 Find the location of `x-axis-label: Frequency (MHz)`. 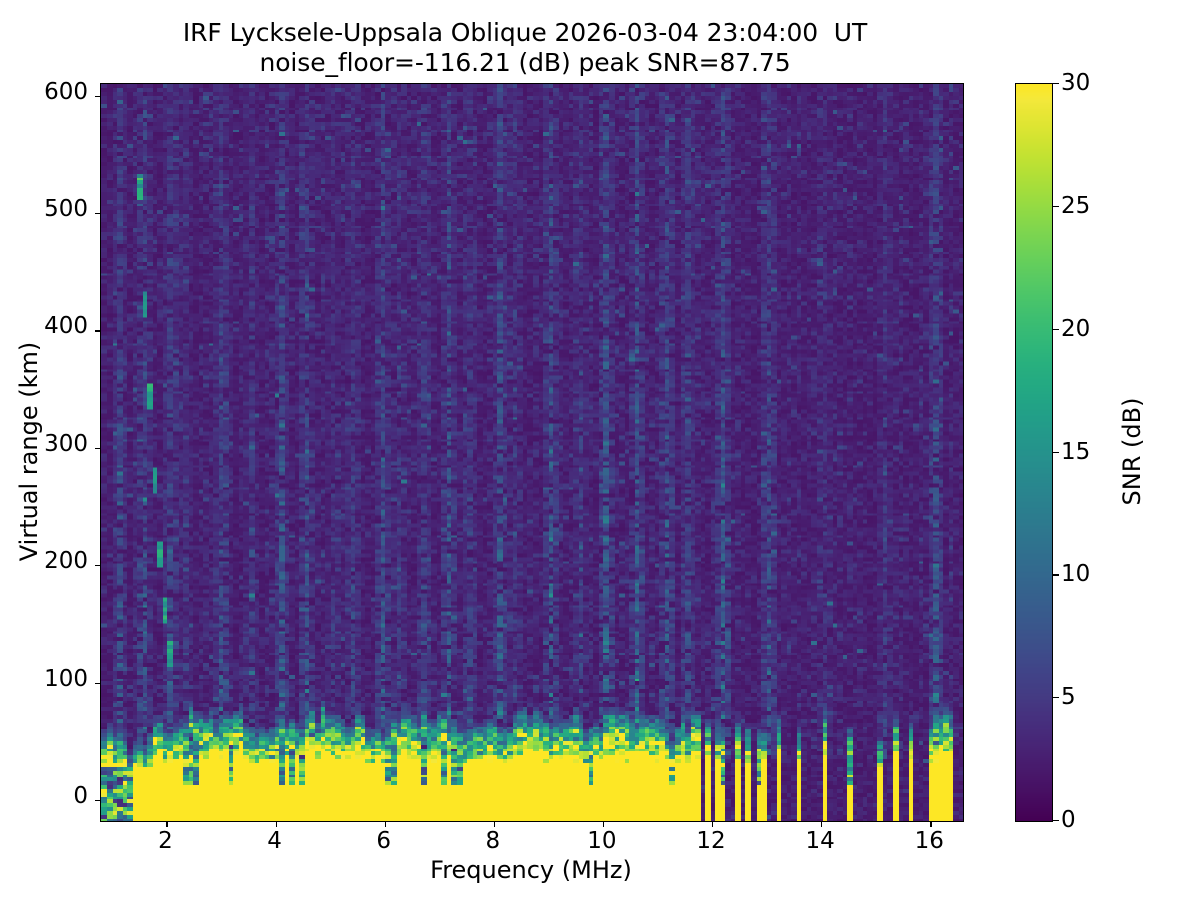

x-axis-label: Frequency (MHz) is located at coordinates (531, 870).